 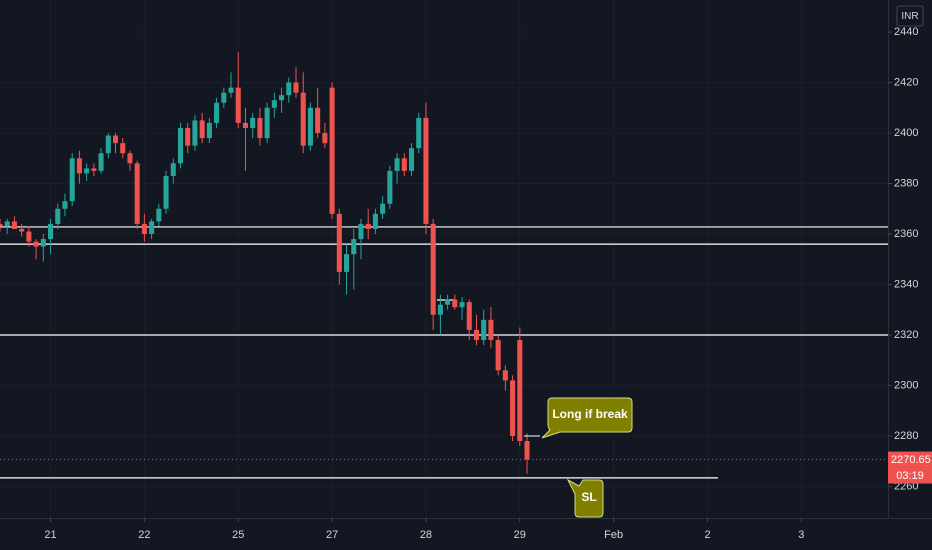 I want to click on currency-box, so click(x=910, y=16).